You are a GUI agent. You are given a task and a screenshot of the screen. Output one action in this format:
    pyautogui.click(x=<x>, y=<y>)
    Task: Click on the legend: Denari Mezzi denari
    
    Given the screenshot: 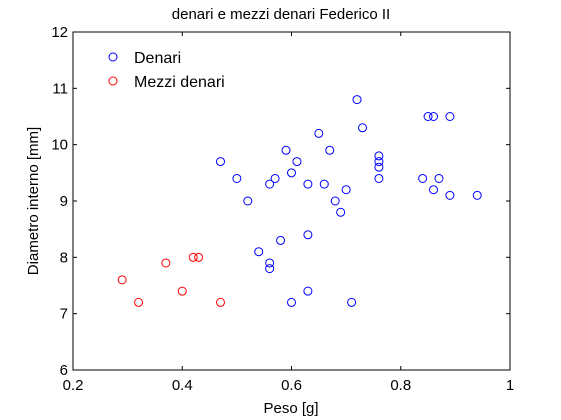 What is the action you would take?
    pyautogui.click(x=166, y=70)
    